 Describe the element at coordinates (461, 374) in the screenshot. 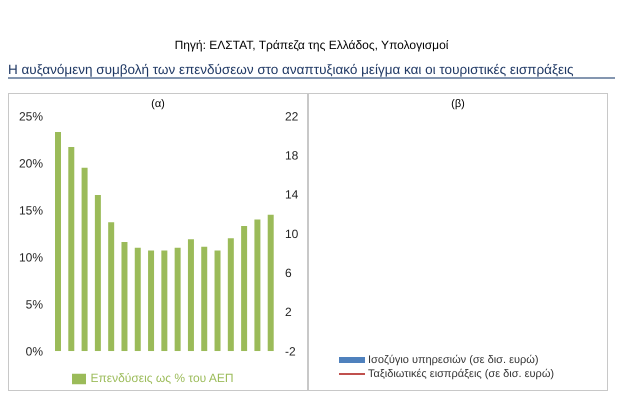

I see `legend-label: Ταξιδιωτικές εισπράξεις (σε δισ. ευρώ)` at that location.